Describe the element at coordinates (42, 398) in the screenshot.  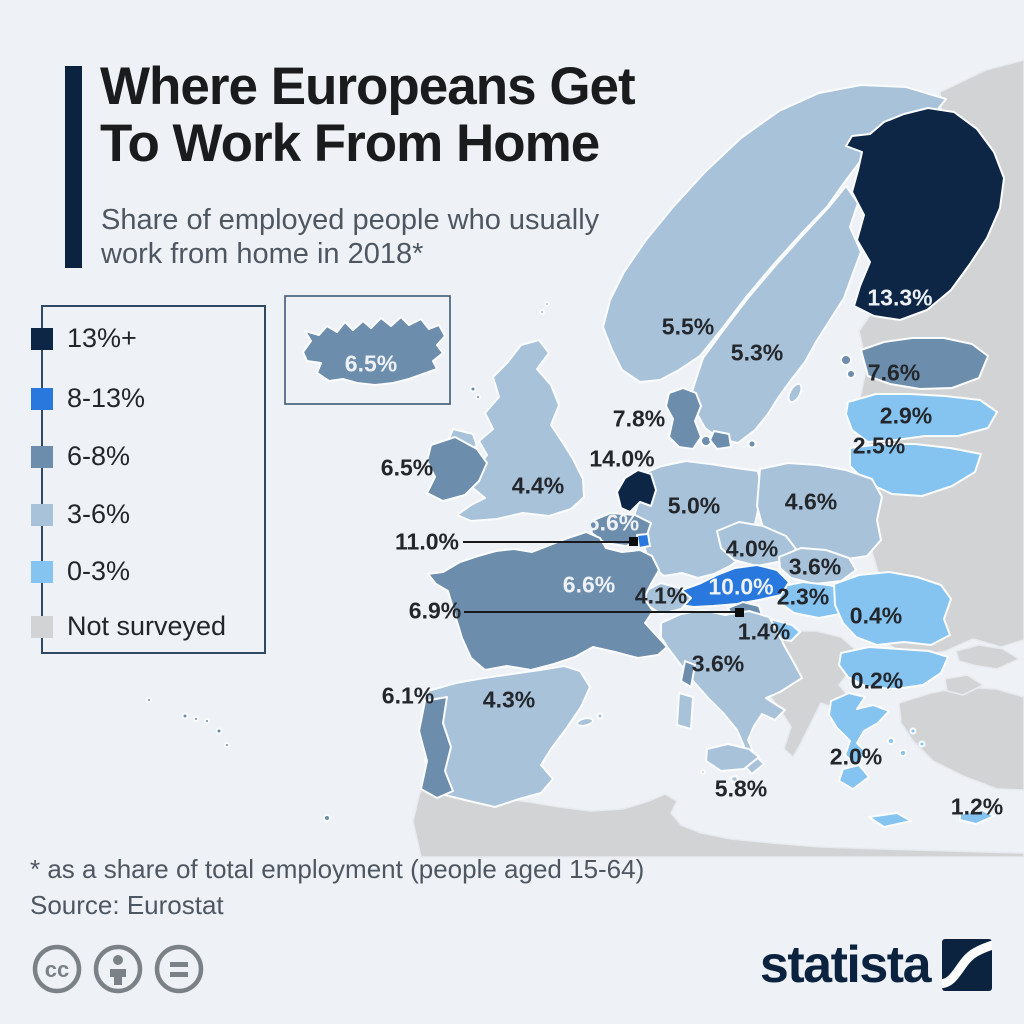
I see `legend-swatch-8to13` at that location.